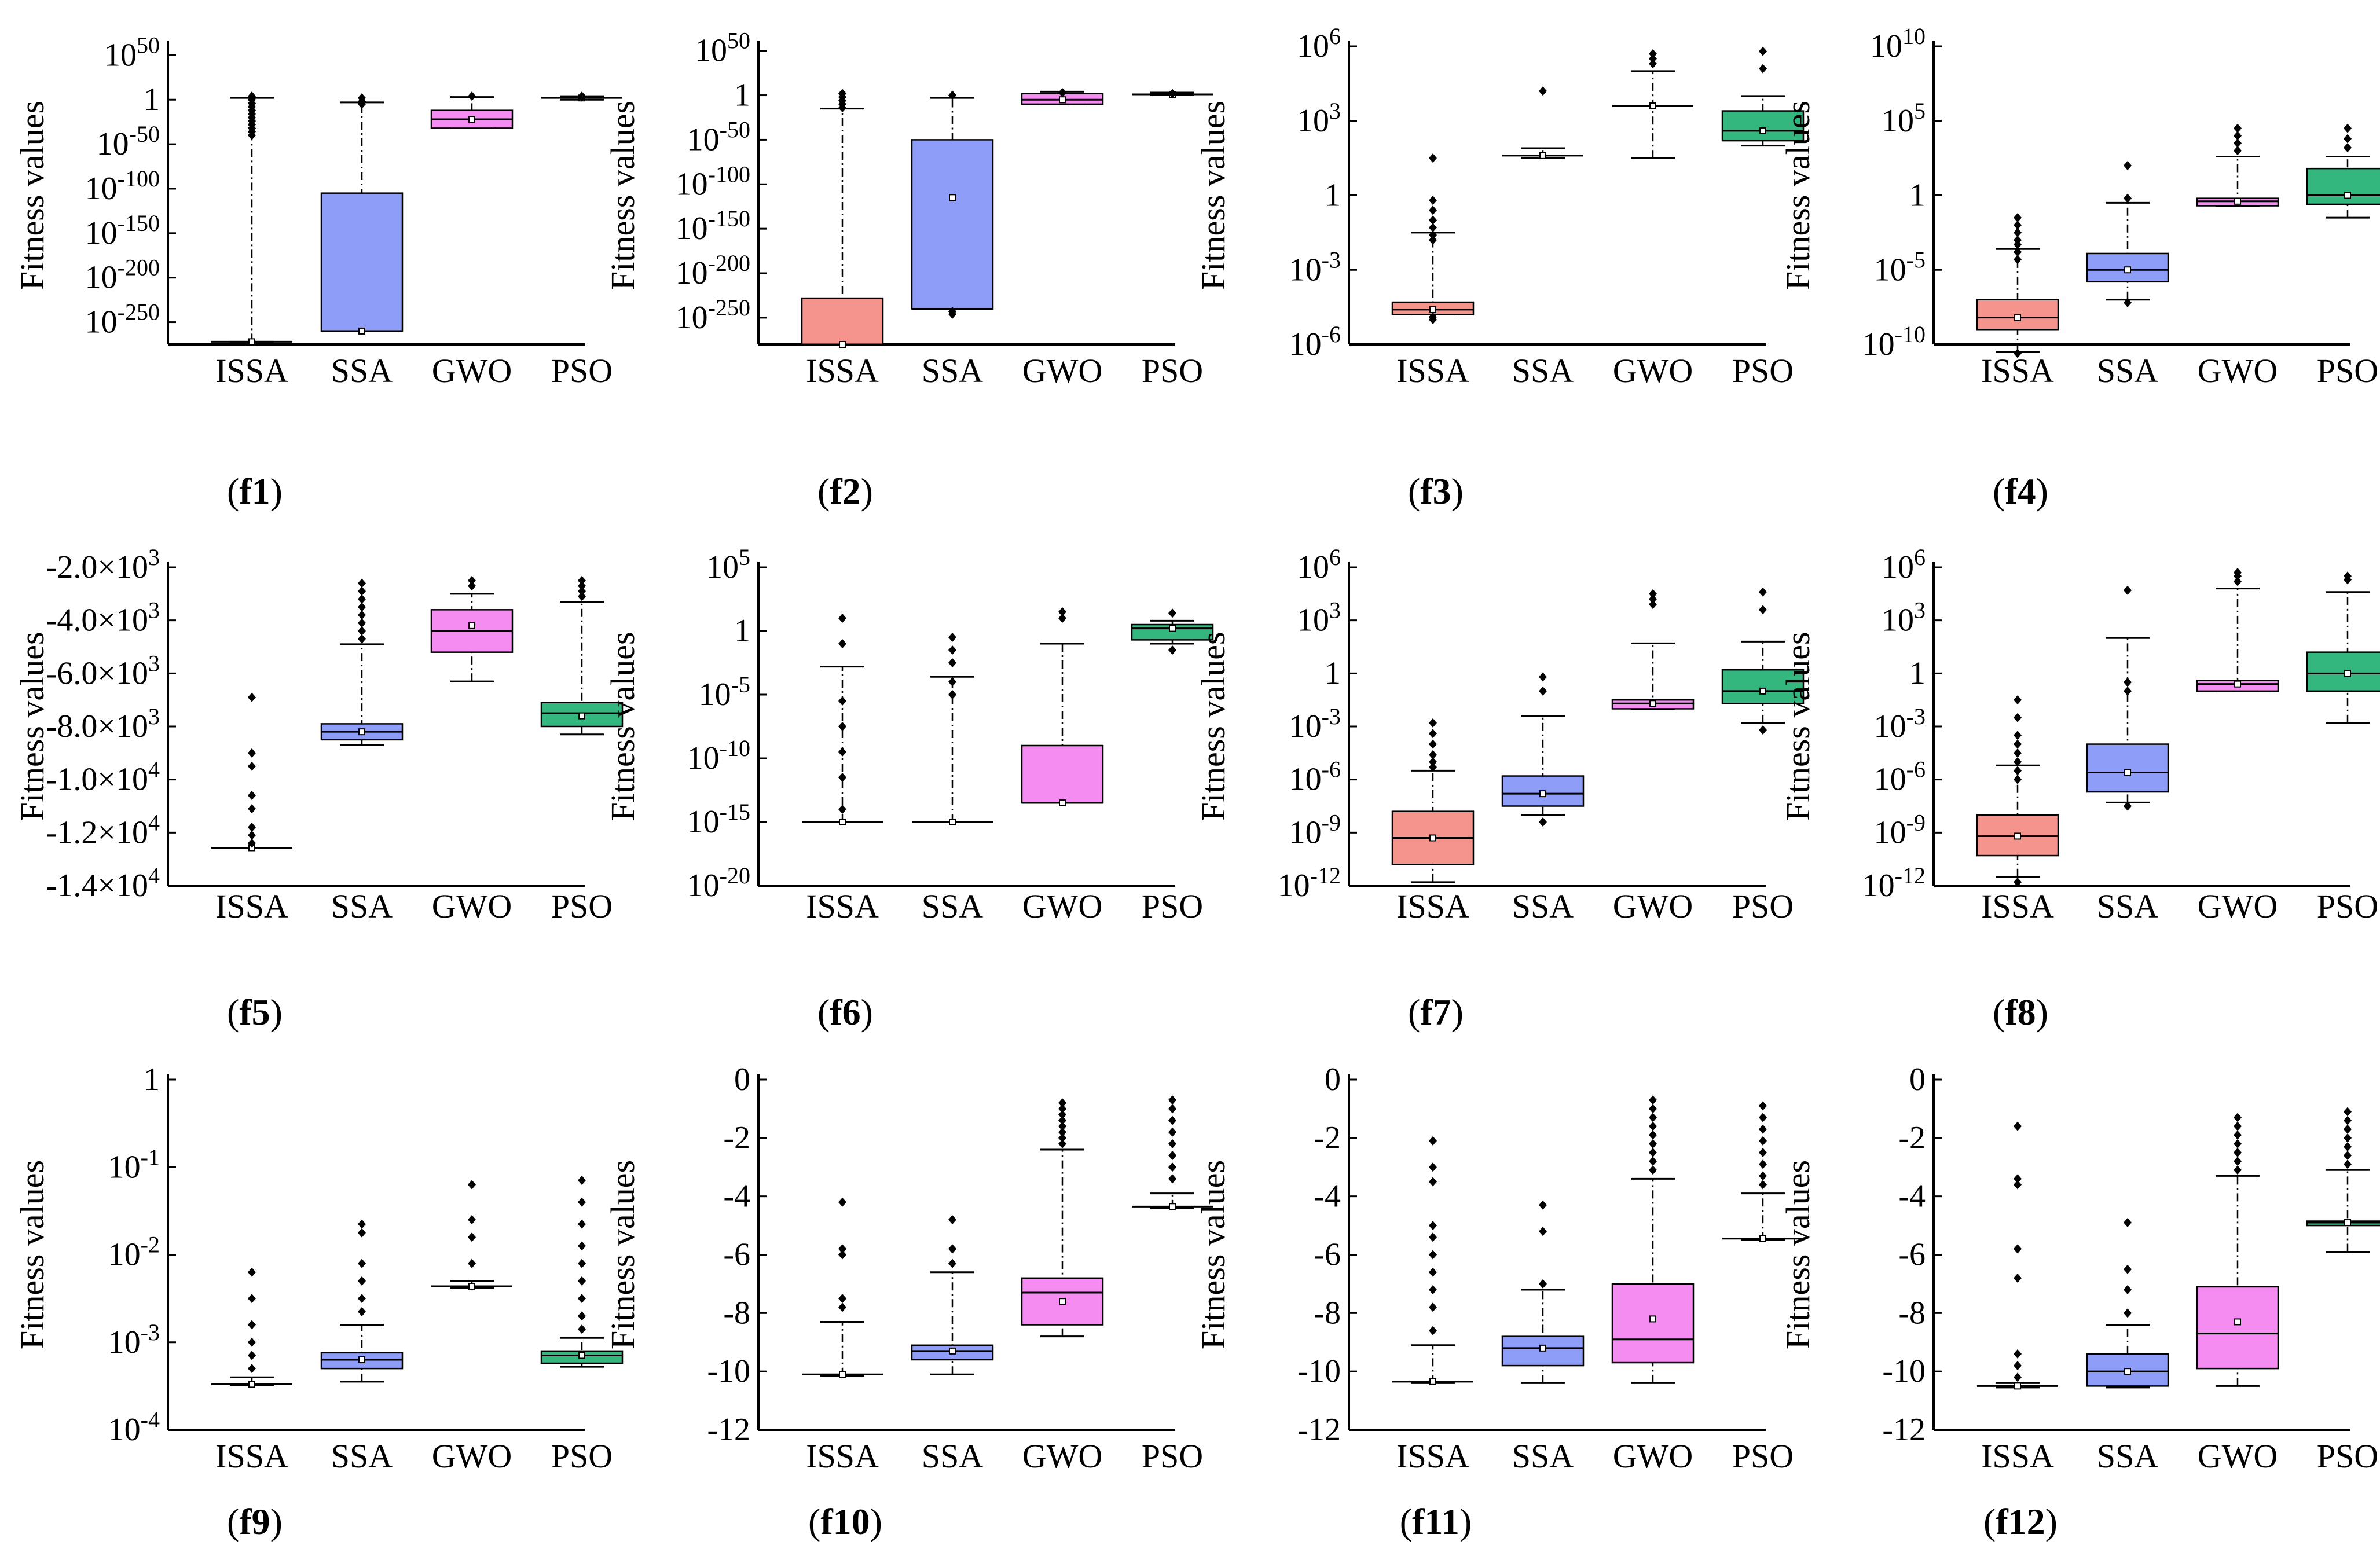 This screenshot has height=1556, width=2380. What do you see at coordinates (953, 371) in the screenshot?
I see `x-category-label: SSA` at bounding box center [953, 371].